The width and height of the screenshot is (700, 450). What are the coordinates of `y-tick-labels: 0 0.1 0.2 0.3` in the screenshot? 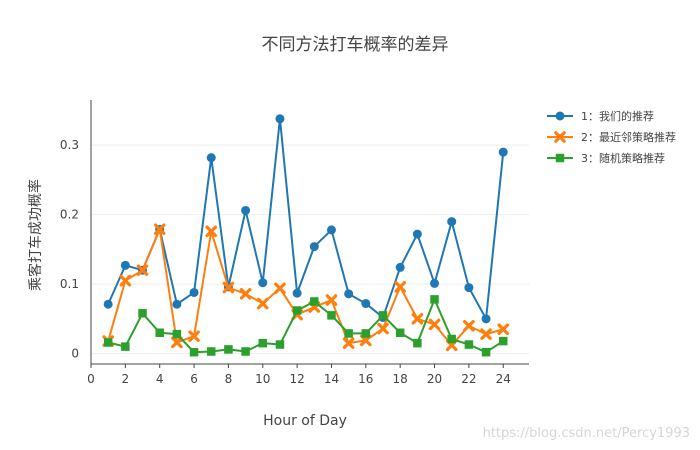 It's located at (69, 249).